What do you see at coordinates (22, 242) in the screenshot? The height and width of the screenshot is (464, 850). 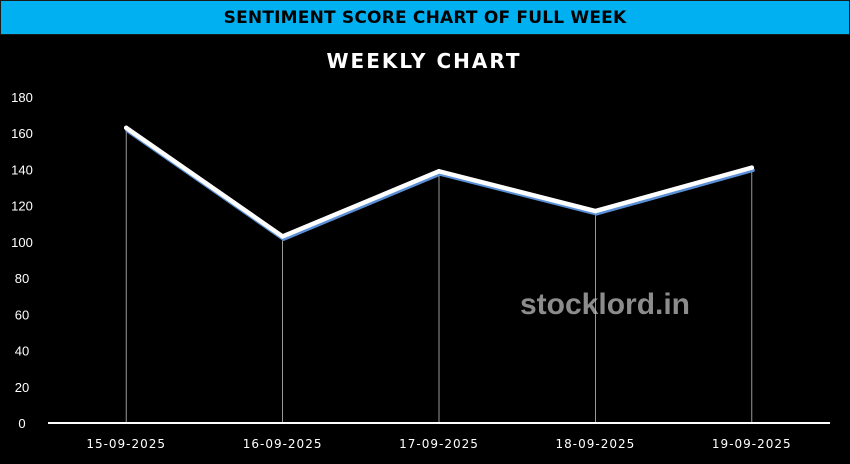 I see `y-tick-label: 100` at bounding box center [22, 242].